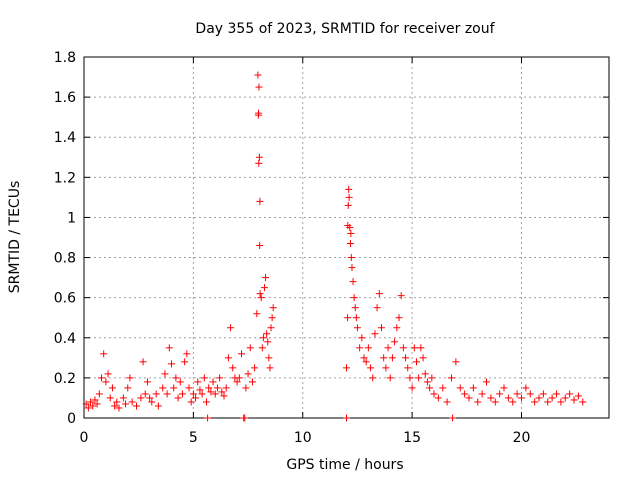 This screenshot has height=480, width=640. I want to click on x-tick-label: 5, so click(193, 438).